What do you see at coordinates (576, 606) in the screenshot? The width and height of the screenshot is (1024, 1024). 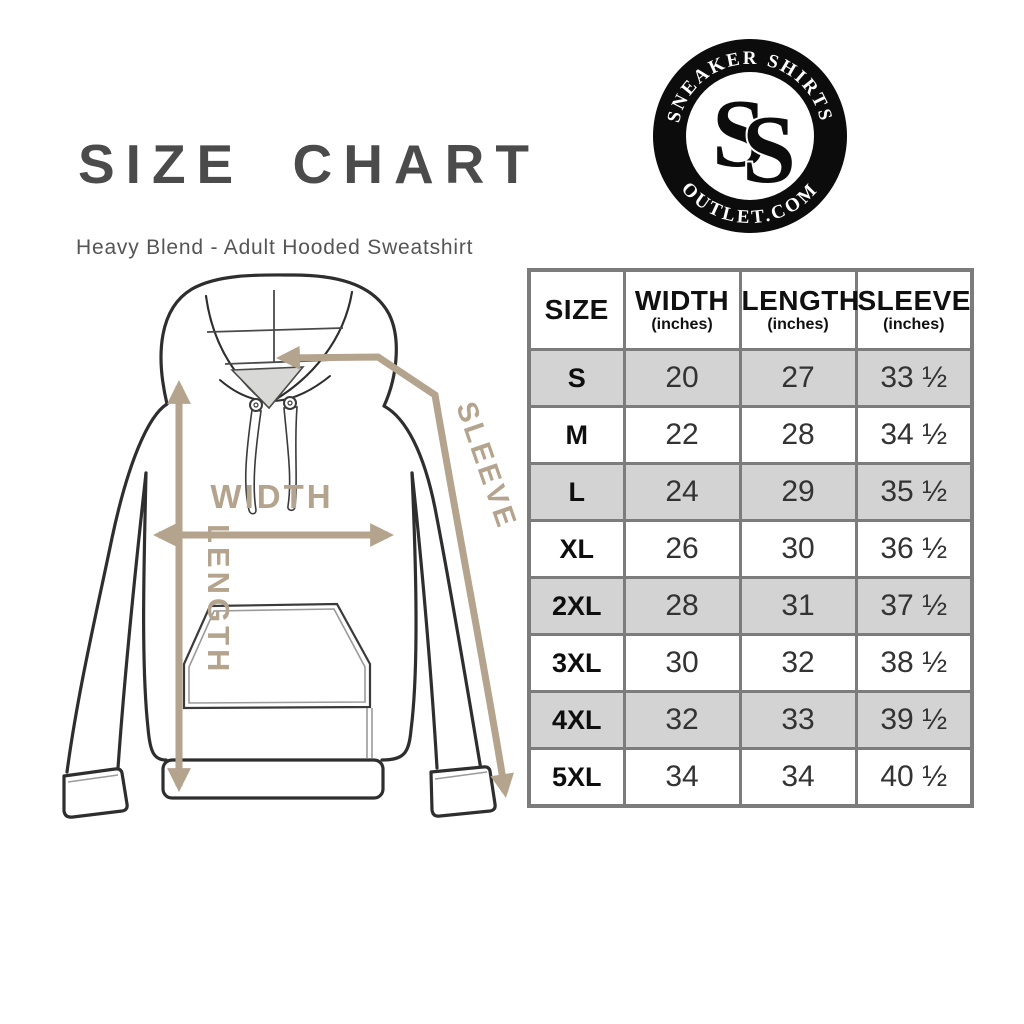 I see `cell-size: 2XL` at bounding box center [576, 606].